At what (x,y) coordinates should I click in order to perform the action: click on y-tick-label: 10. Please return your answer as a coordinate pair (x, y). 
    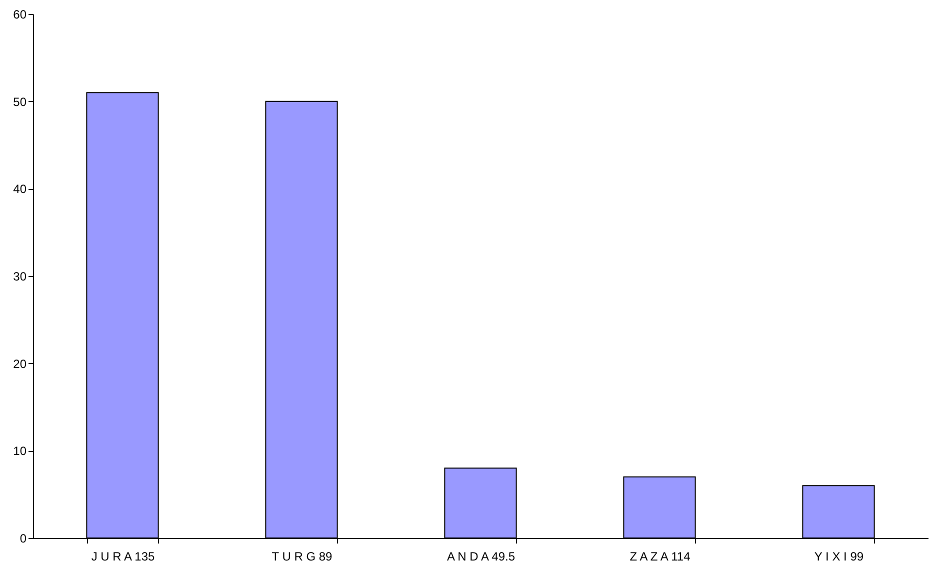
    Looking at the image, I should click on (20, 451).